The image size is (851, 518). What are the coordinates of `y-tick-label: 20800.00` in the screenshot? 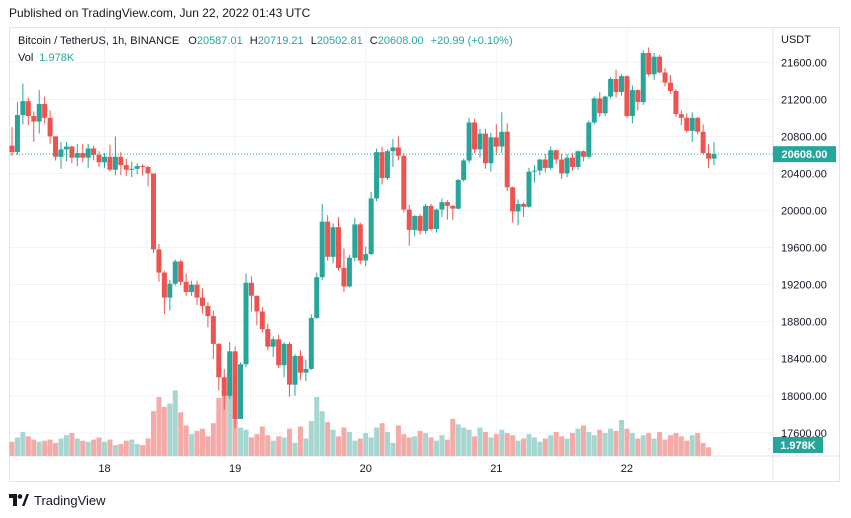 It's located at (804, 137).